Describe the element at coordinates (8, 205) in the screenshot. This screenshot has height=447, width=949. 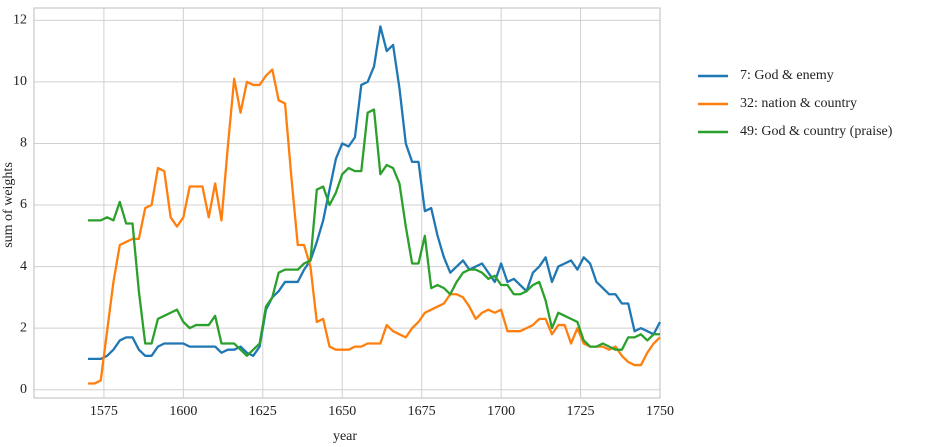
I see `y-axis-label: sum of weights` at that location.